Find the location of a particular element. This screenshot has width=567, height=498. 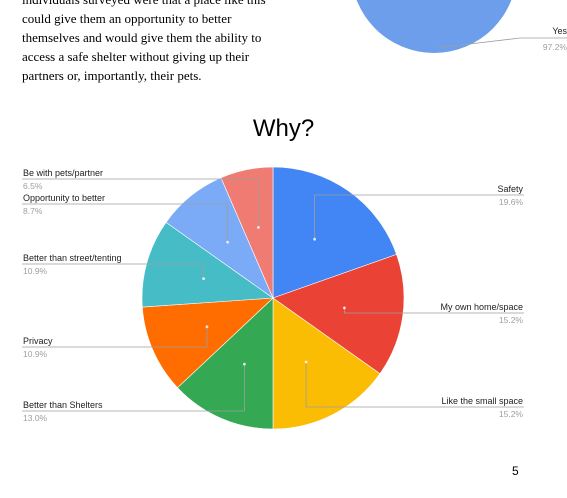

body-line: could give them an opportunity to better is located at coordinates (127, 18).